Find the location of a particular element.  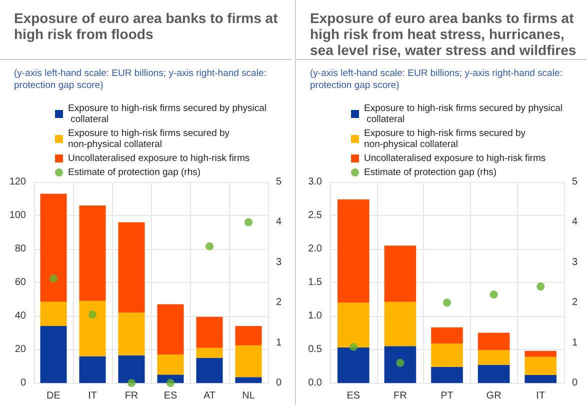

y-tick-label: 100 is located at coordinates (17, 215).